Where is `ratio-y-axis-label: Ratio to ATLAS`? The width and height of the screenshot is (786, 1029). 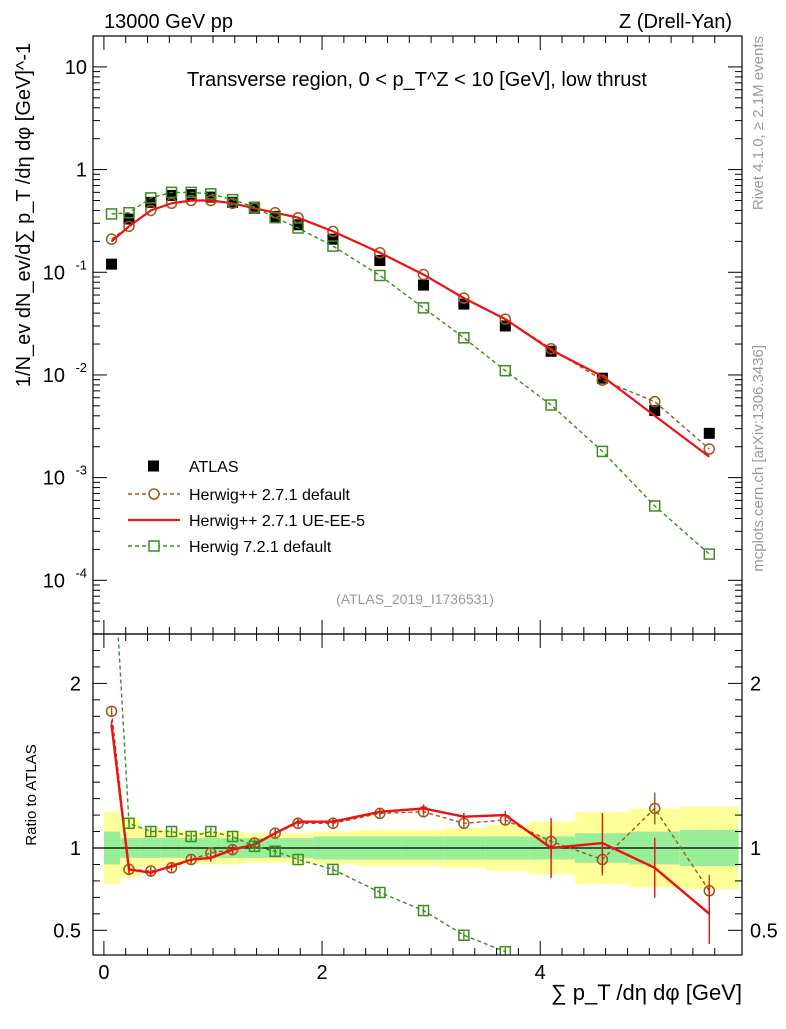 ratio-y-axis-label: Ratio to ATLAS is located at coordinates (31, 794).